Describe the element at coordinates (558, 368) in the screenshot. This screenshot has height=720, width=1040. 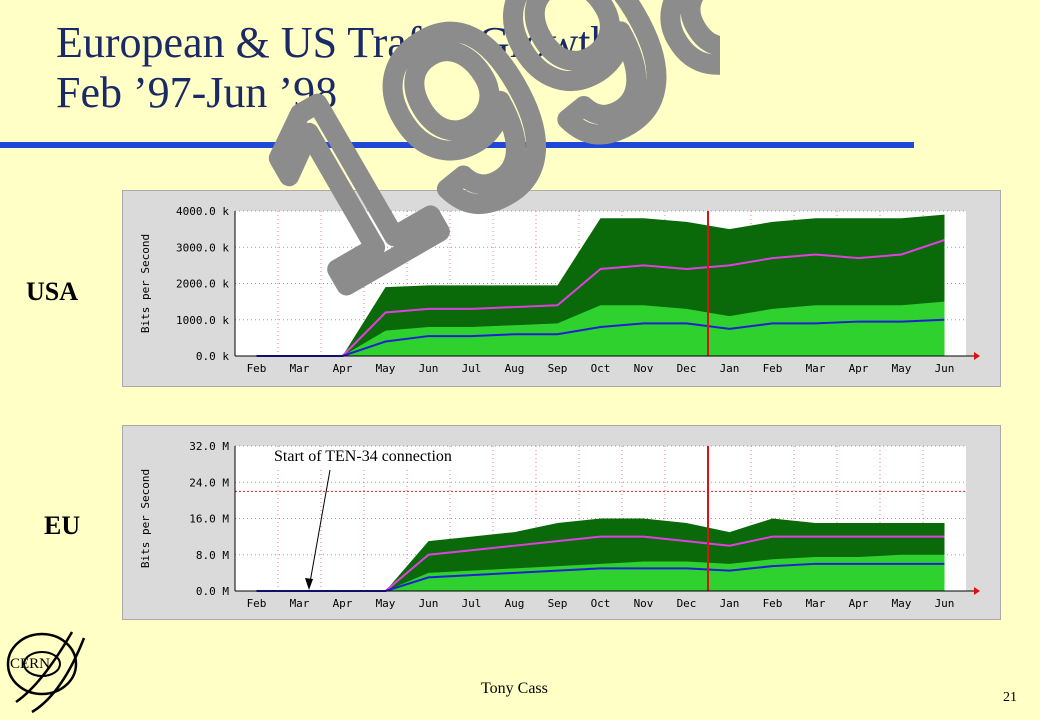
I see `c0-xtick-label-7: Sep` at that location.